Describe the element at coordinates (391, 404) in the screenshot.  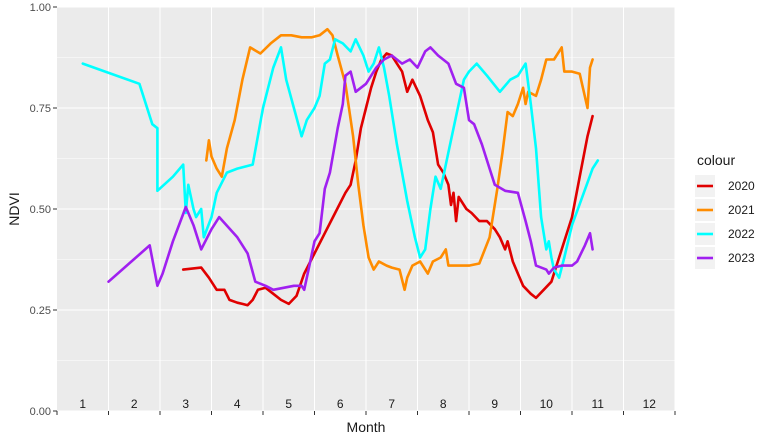
I see `x-tick-label: 7` at that location.